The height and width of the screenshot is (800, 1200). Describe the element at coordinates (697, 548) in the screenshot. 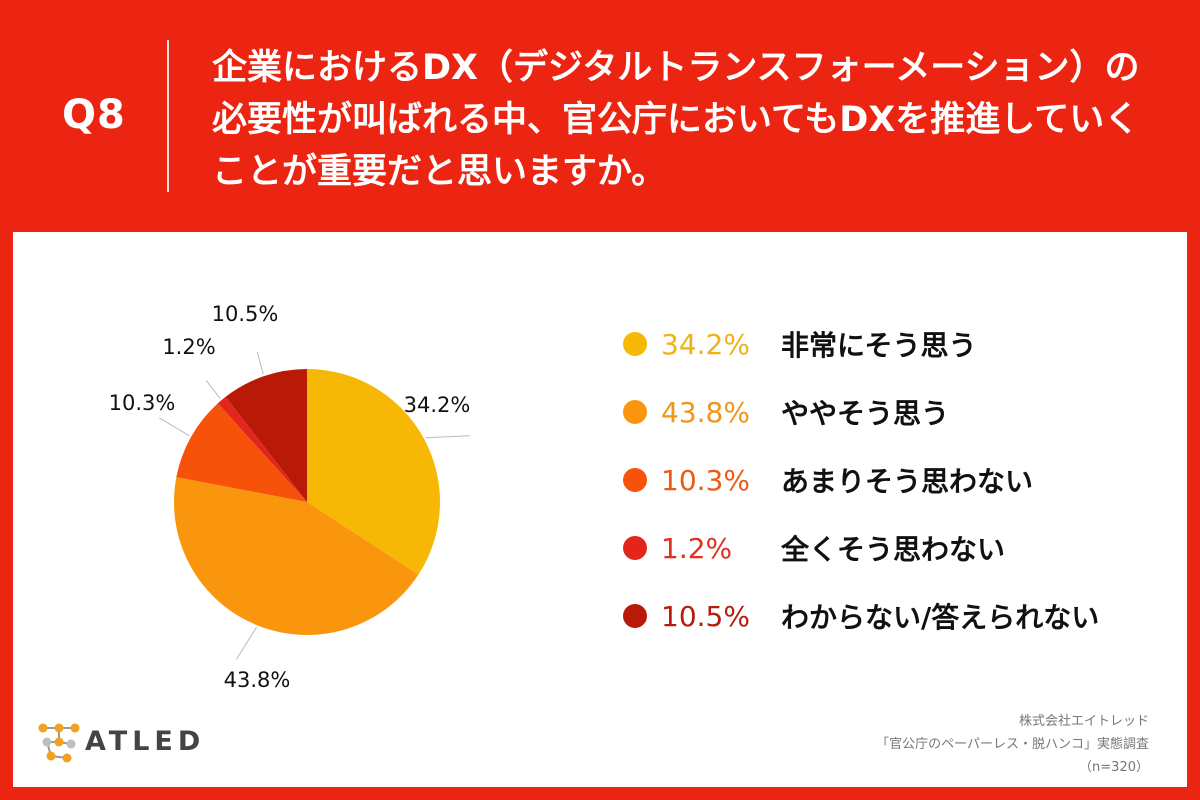

I see `legend-percent: 1.2%` at that location.